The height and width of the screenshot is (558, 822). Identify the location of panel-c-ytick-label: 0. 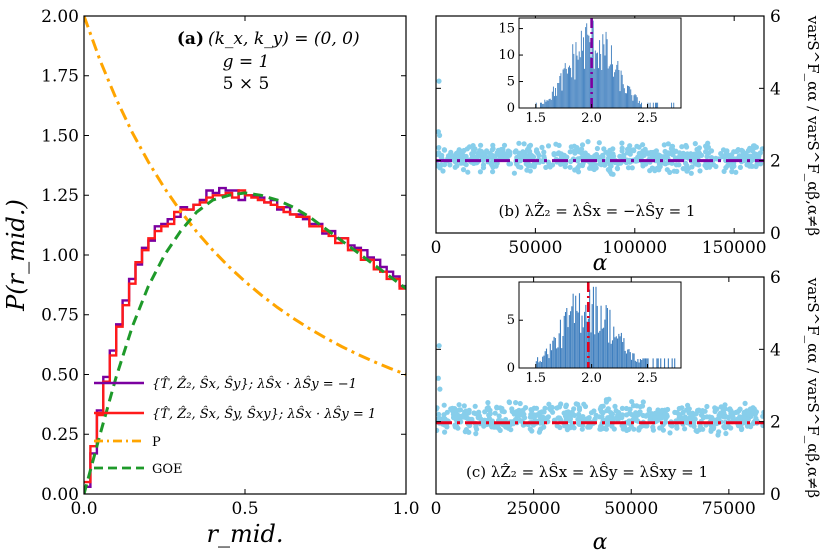
(775, 495).